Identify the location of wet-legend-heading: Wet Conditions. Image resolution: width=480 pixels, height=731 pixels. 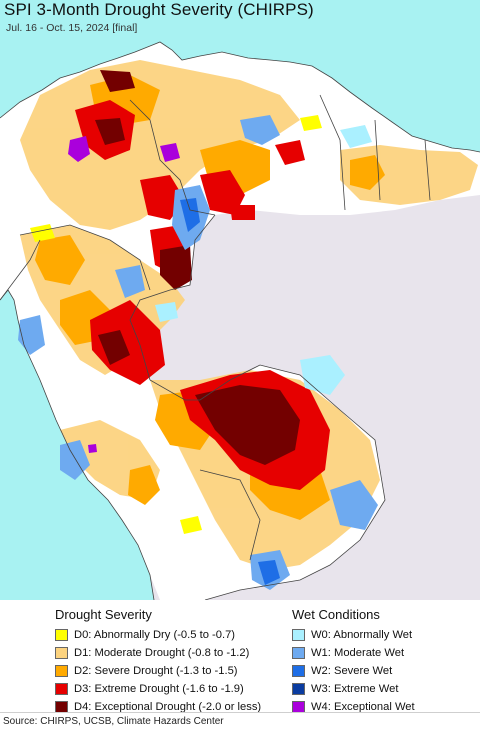
(336, 614).